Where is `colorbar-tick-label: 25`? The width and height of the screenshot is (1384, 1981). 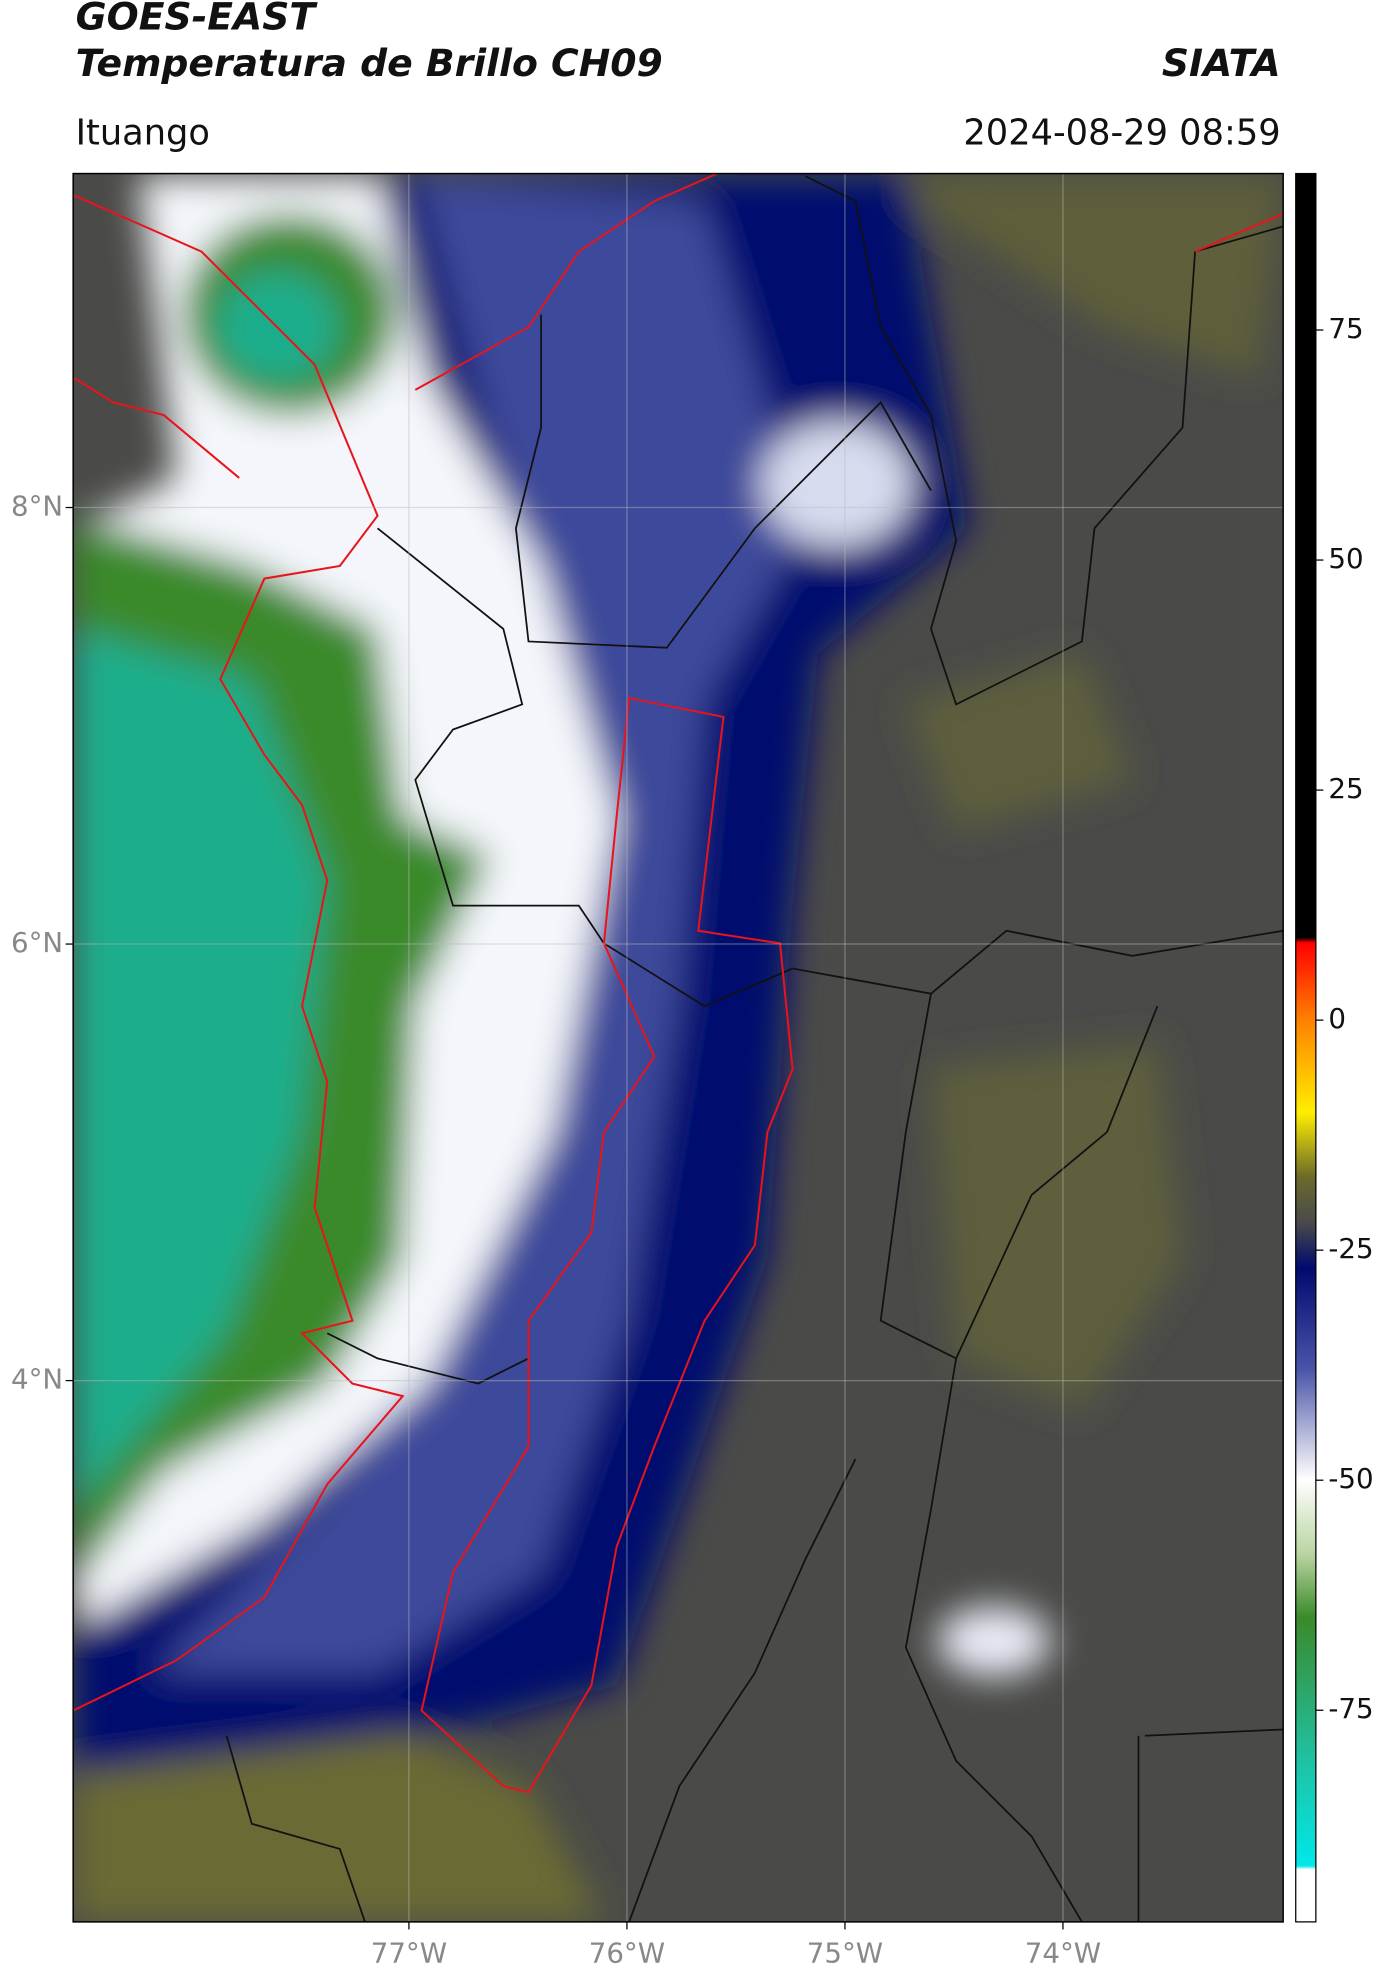 colorbar-tick-label: 25 is located at coordinates (1345, 788).